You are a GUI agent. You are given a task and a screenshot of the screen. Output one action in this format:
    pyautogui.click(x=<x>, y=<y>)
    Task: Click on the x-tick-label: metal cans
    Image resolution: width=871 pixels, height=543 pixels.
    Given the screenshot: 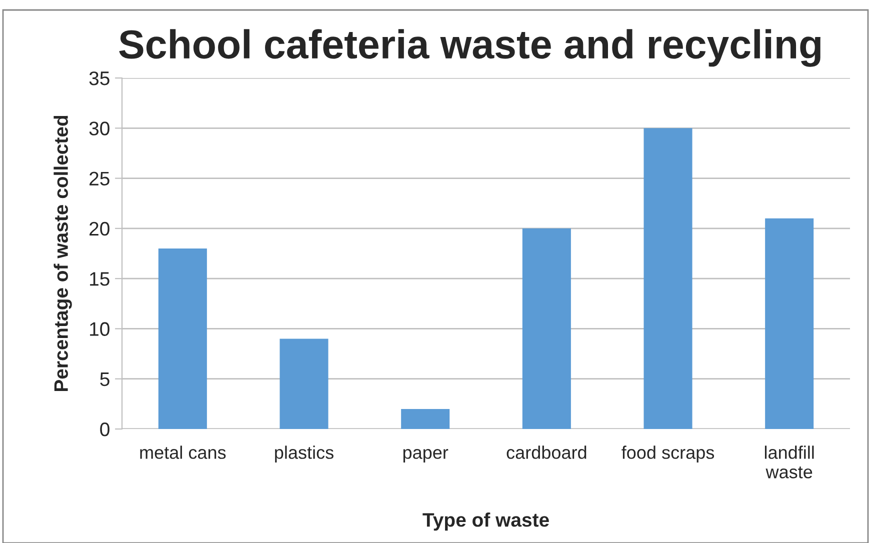 What is the action you would take?
    pyautogui.click(x=183, y=452)
    